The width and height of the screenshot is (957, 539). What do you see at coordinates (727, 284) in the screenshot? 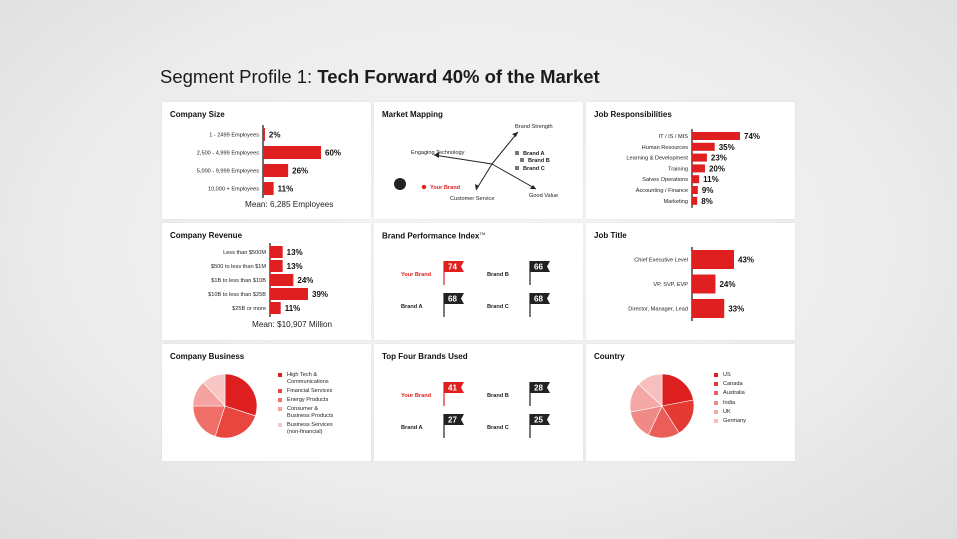
I see `bar-value-label: 24%` at bounding box center [727, 284].